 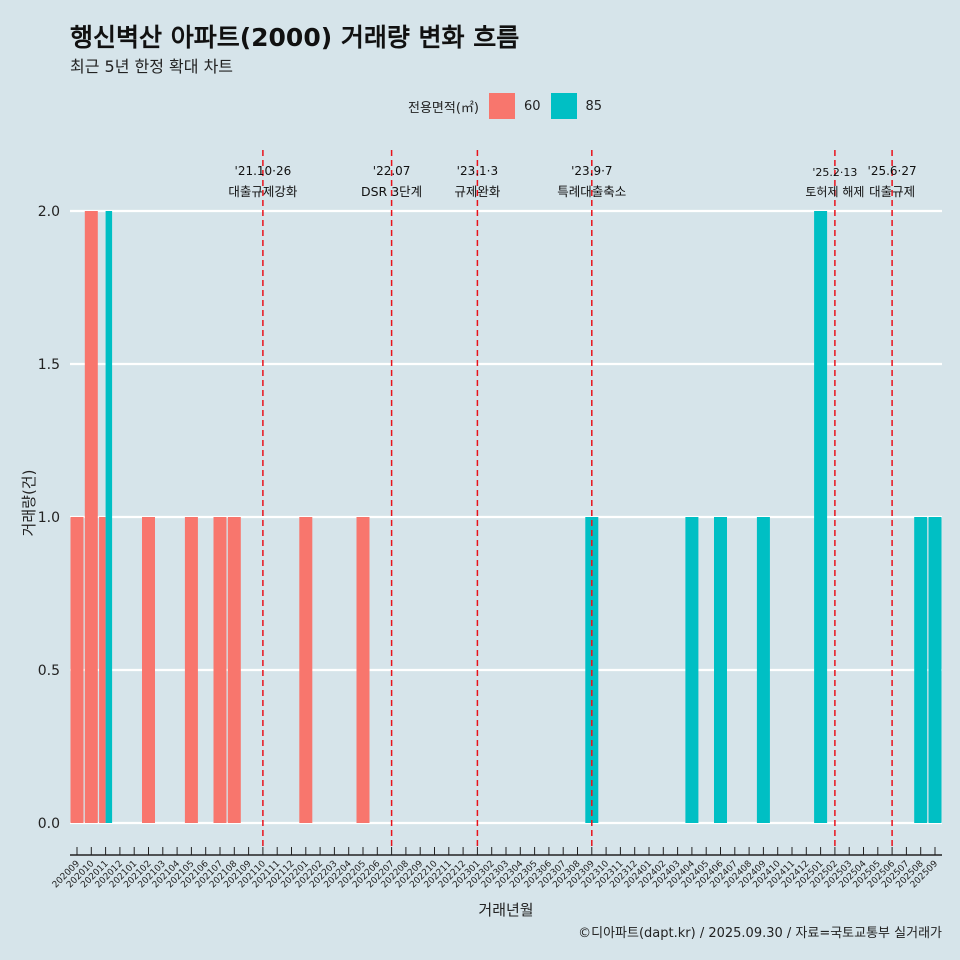 I want to click on y-tick-label: 0.5, so click(x=49, y=671).